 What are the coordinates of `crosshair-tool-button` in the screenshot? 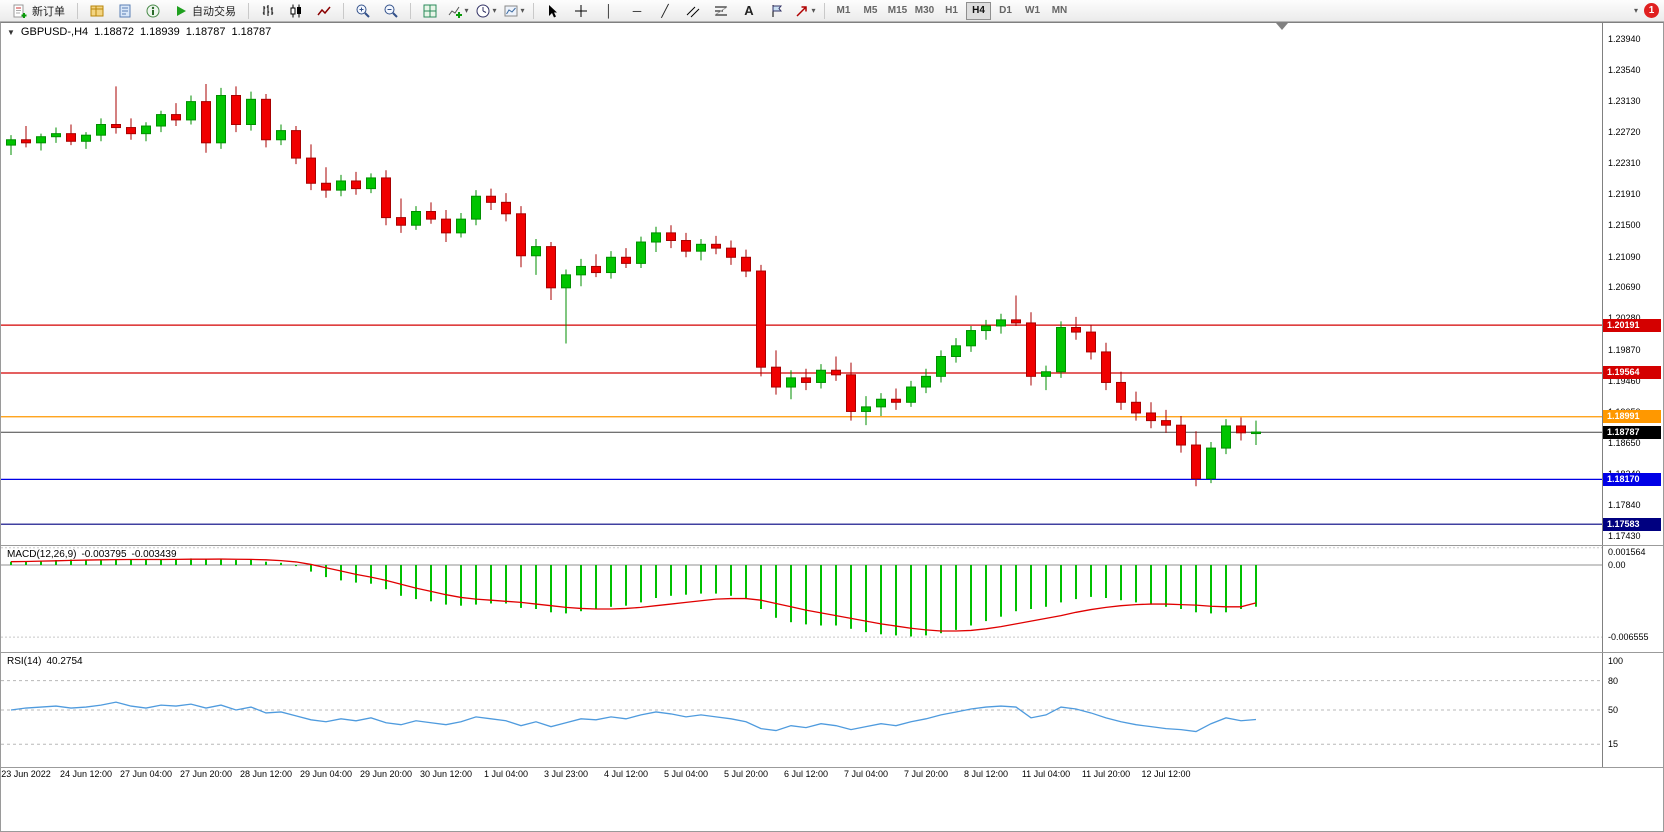 It's located at (581, 11).